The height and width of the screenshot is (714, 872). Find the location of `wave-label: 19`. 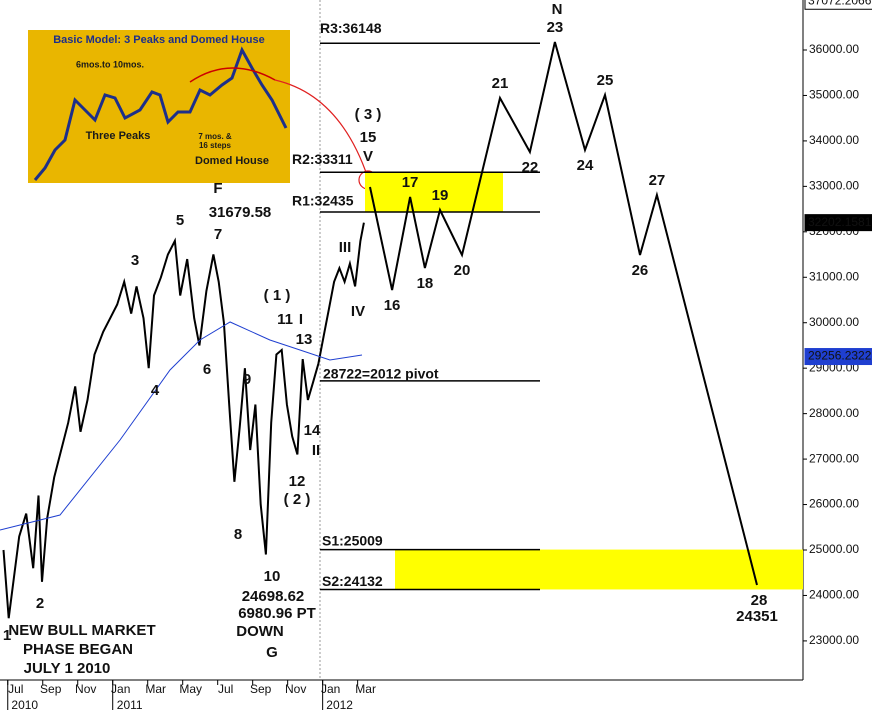

wave-label: 19 is located at coordinates (440, 195).